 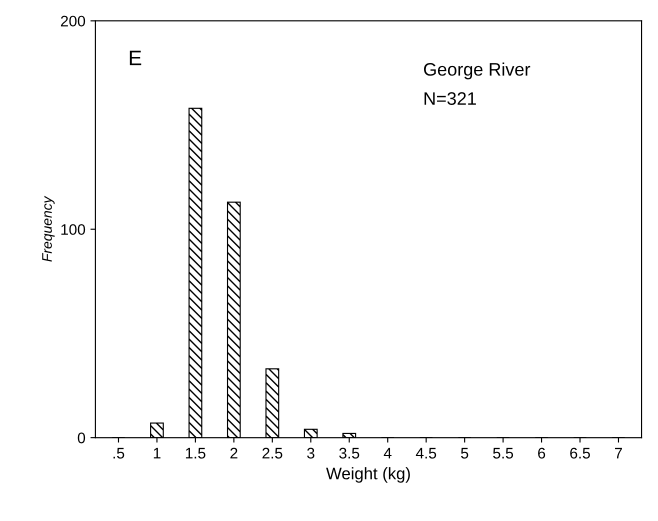 I want to click on x-tick-label: 3, so click(x=310, y=453).